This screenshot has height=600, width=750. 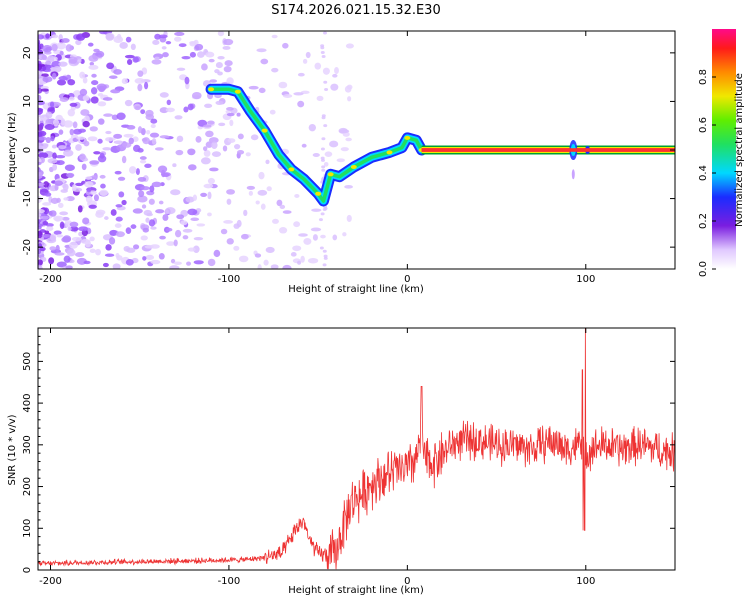 What do you see at coordinates (353, 167) in the screenshot?
I see `spectrogram-ridge-peak` at bounding box center [353, 167].